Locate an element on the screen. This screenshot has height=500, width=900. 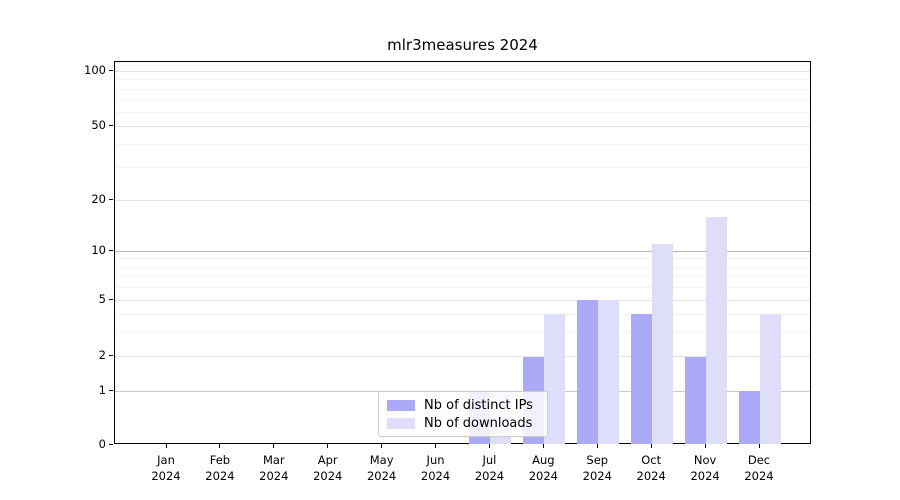
legend-swatch-downloads is located at coordinates (401, 423).